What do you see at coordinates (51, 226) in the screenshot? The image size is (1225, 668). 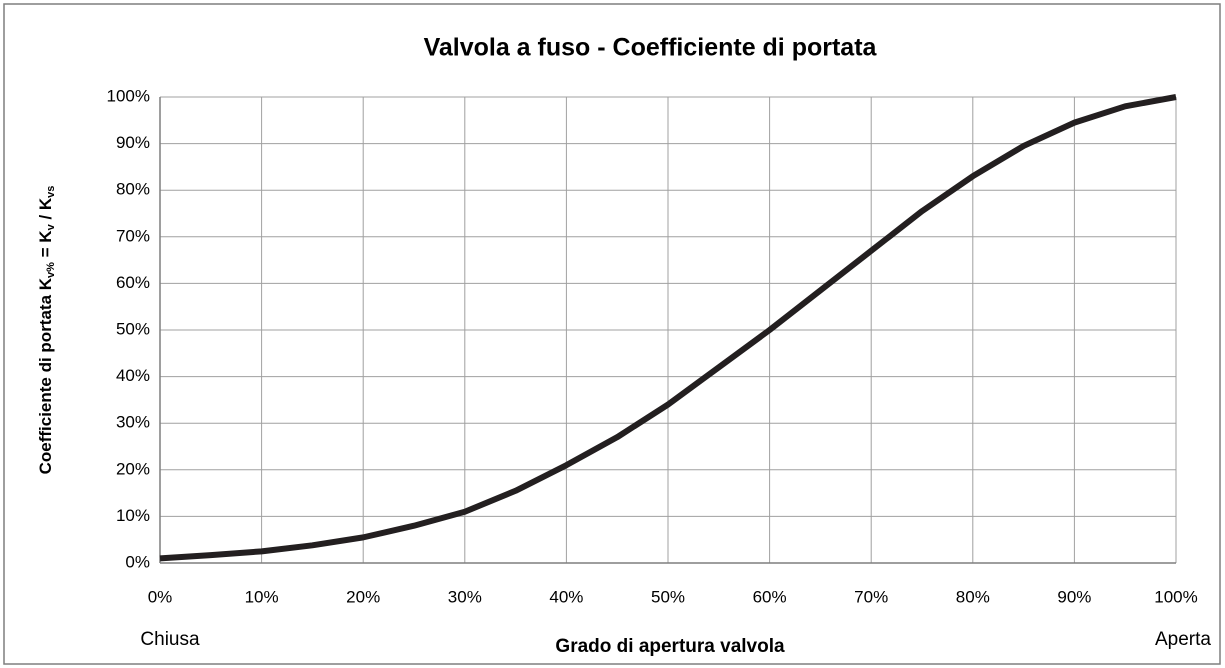 I see `y-label-part: v` at bounding box center [51, 226].